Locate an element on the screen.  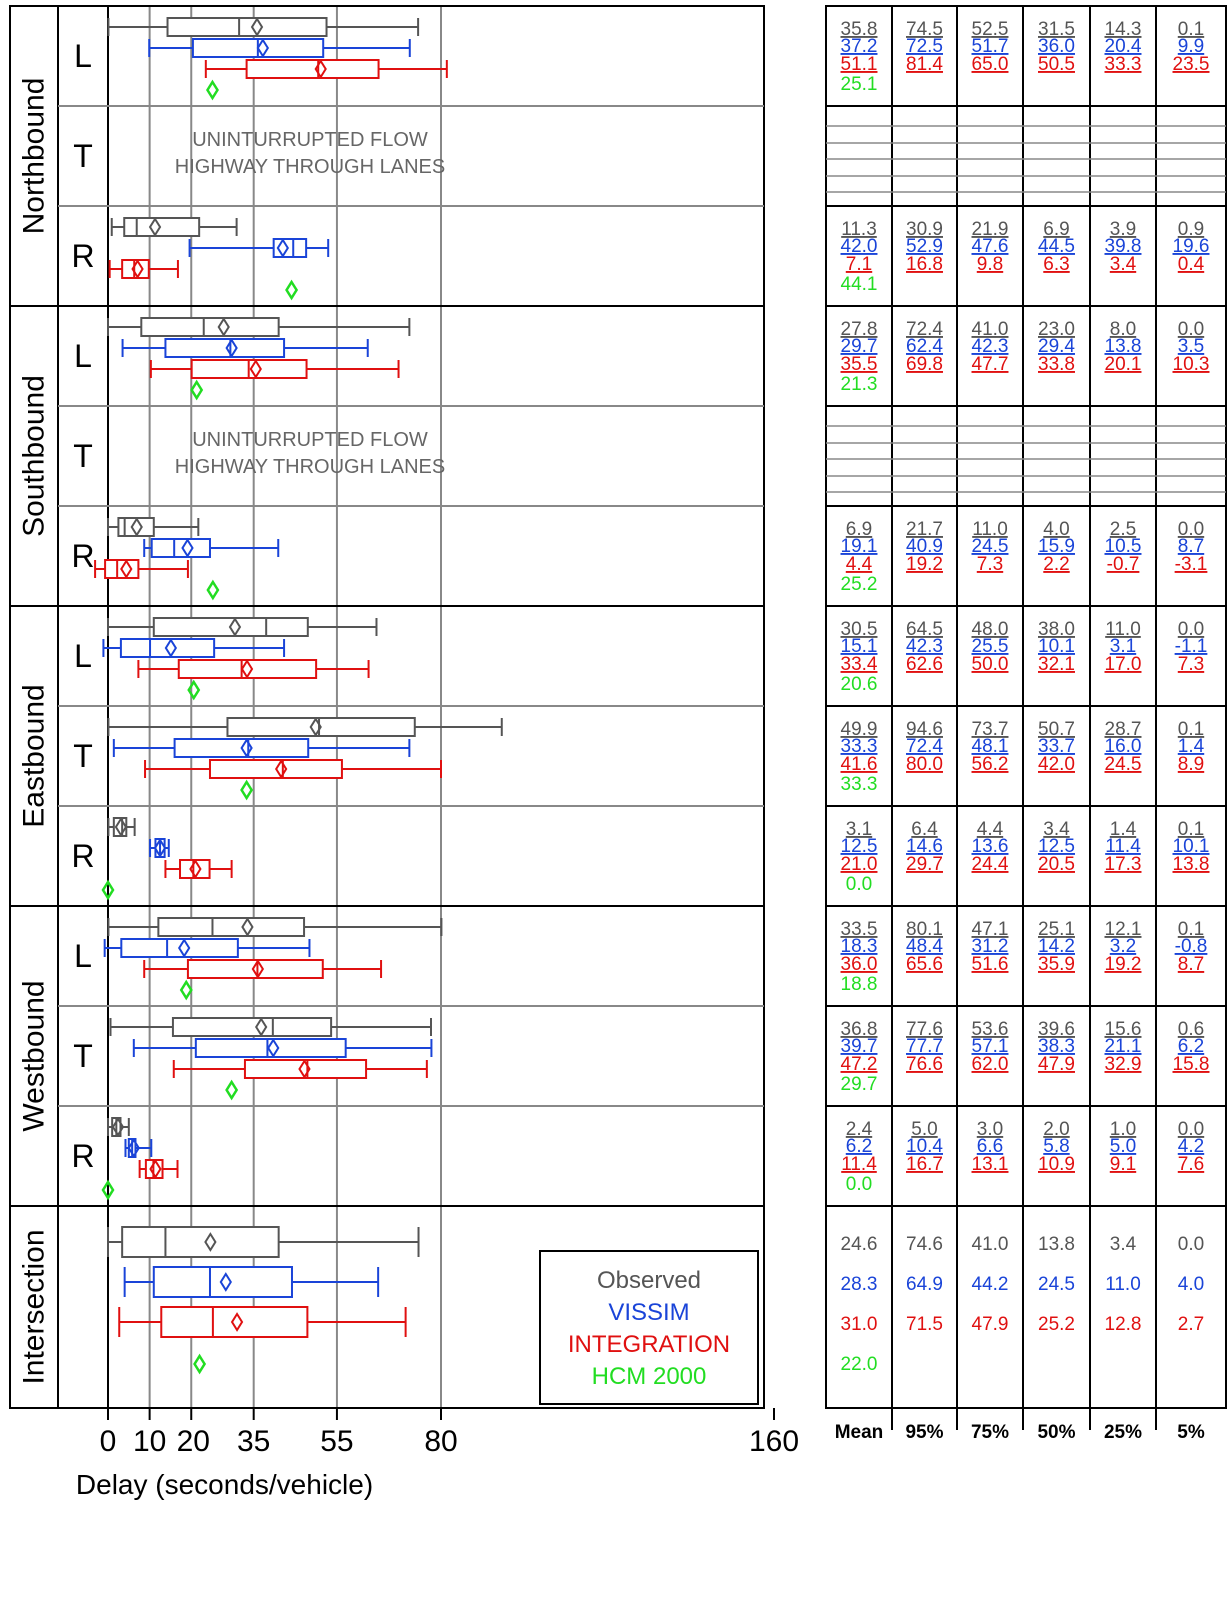
table-cell-integration: 32.1 is located at coordinates (1056, 664).